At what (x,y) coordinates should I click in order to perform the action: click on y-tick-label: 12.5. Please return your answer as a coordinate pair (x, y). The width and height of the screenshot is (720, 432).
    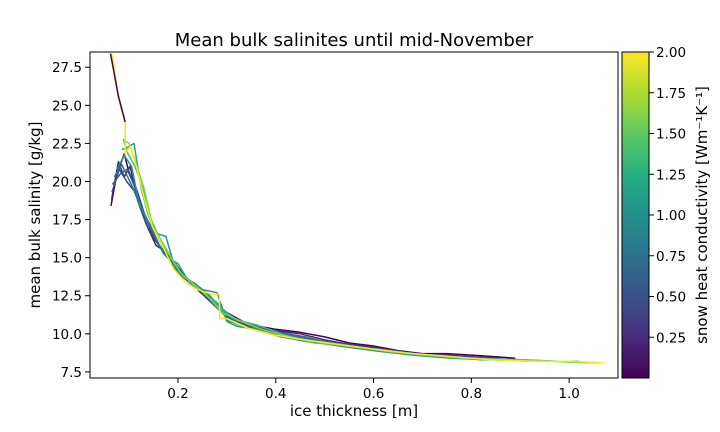
    Looking at the image, I should click on (67, 297).